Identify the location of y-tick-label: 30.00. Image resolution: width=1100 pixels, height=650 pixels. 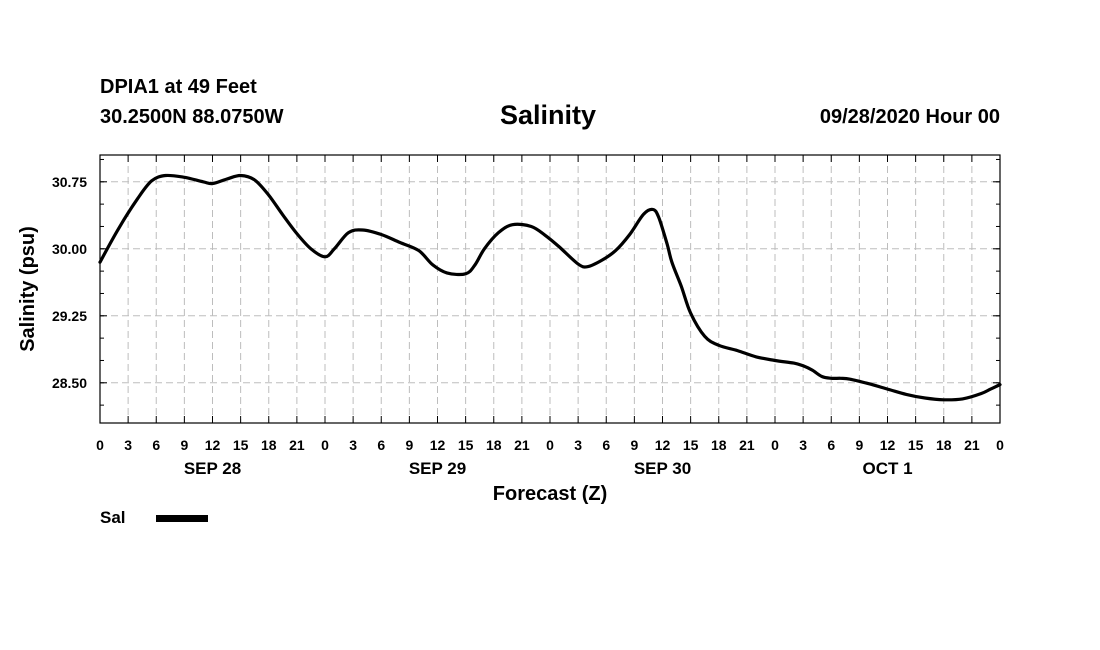
(69, 249).